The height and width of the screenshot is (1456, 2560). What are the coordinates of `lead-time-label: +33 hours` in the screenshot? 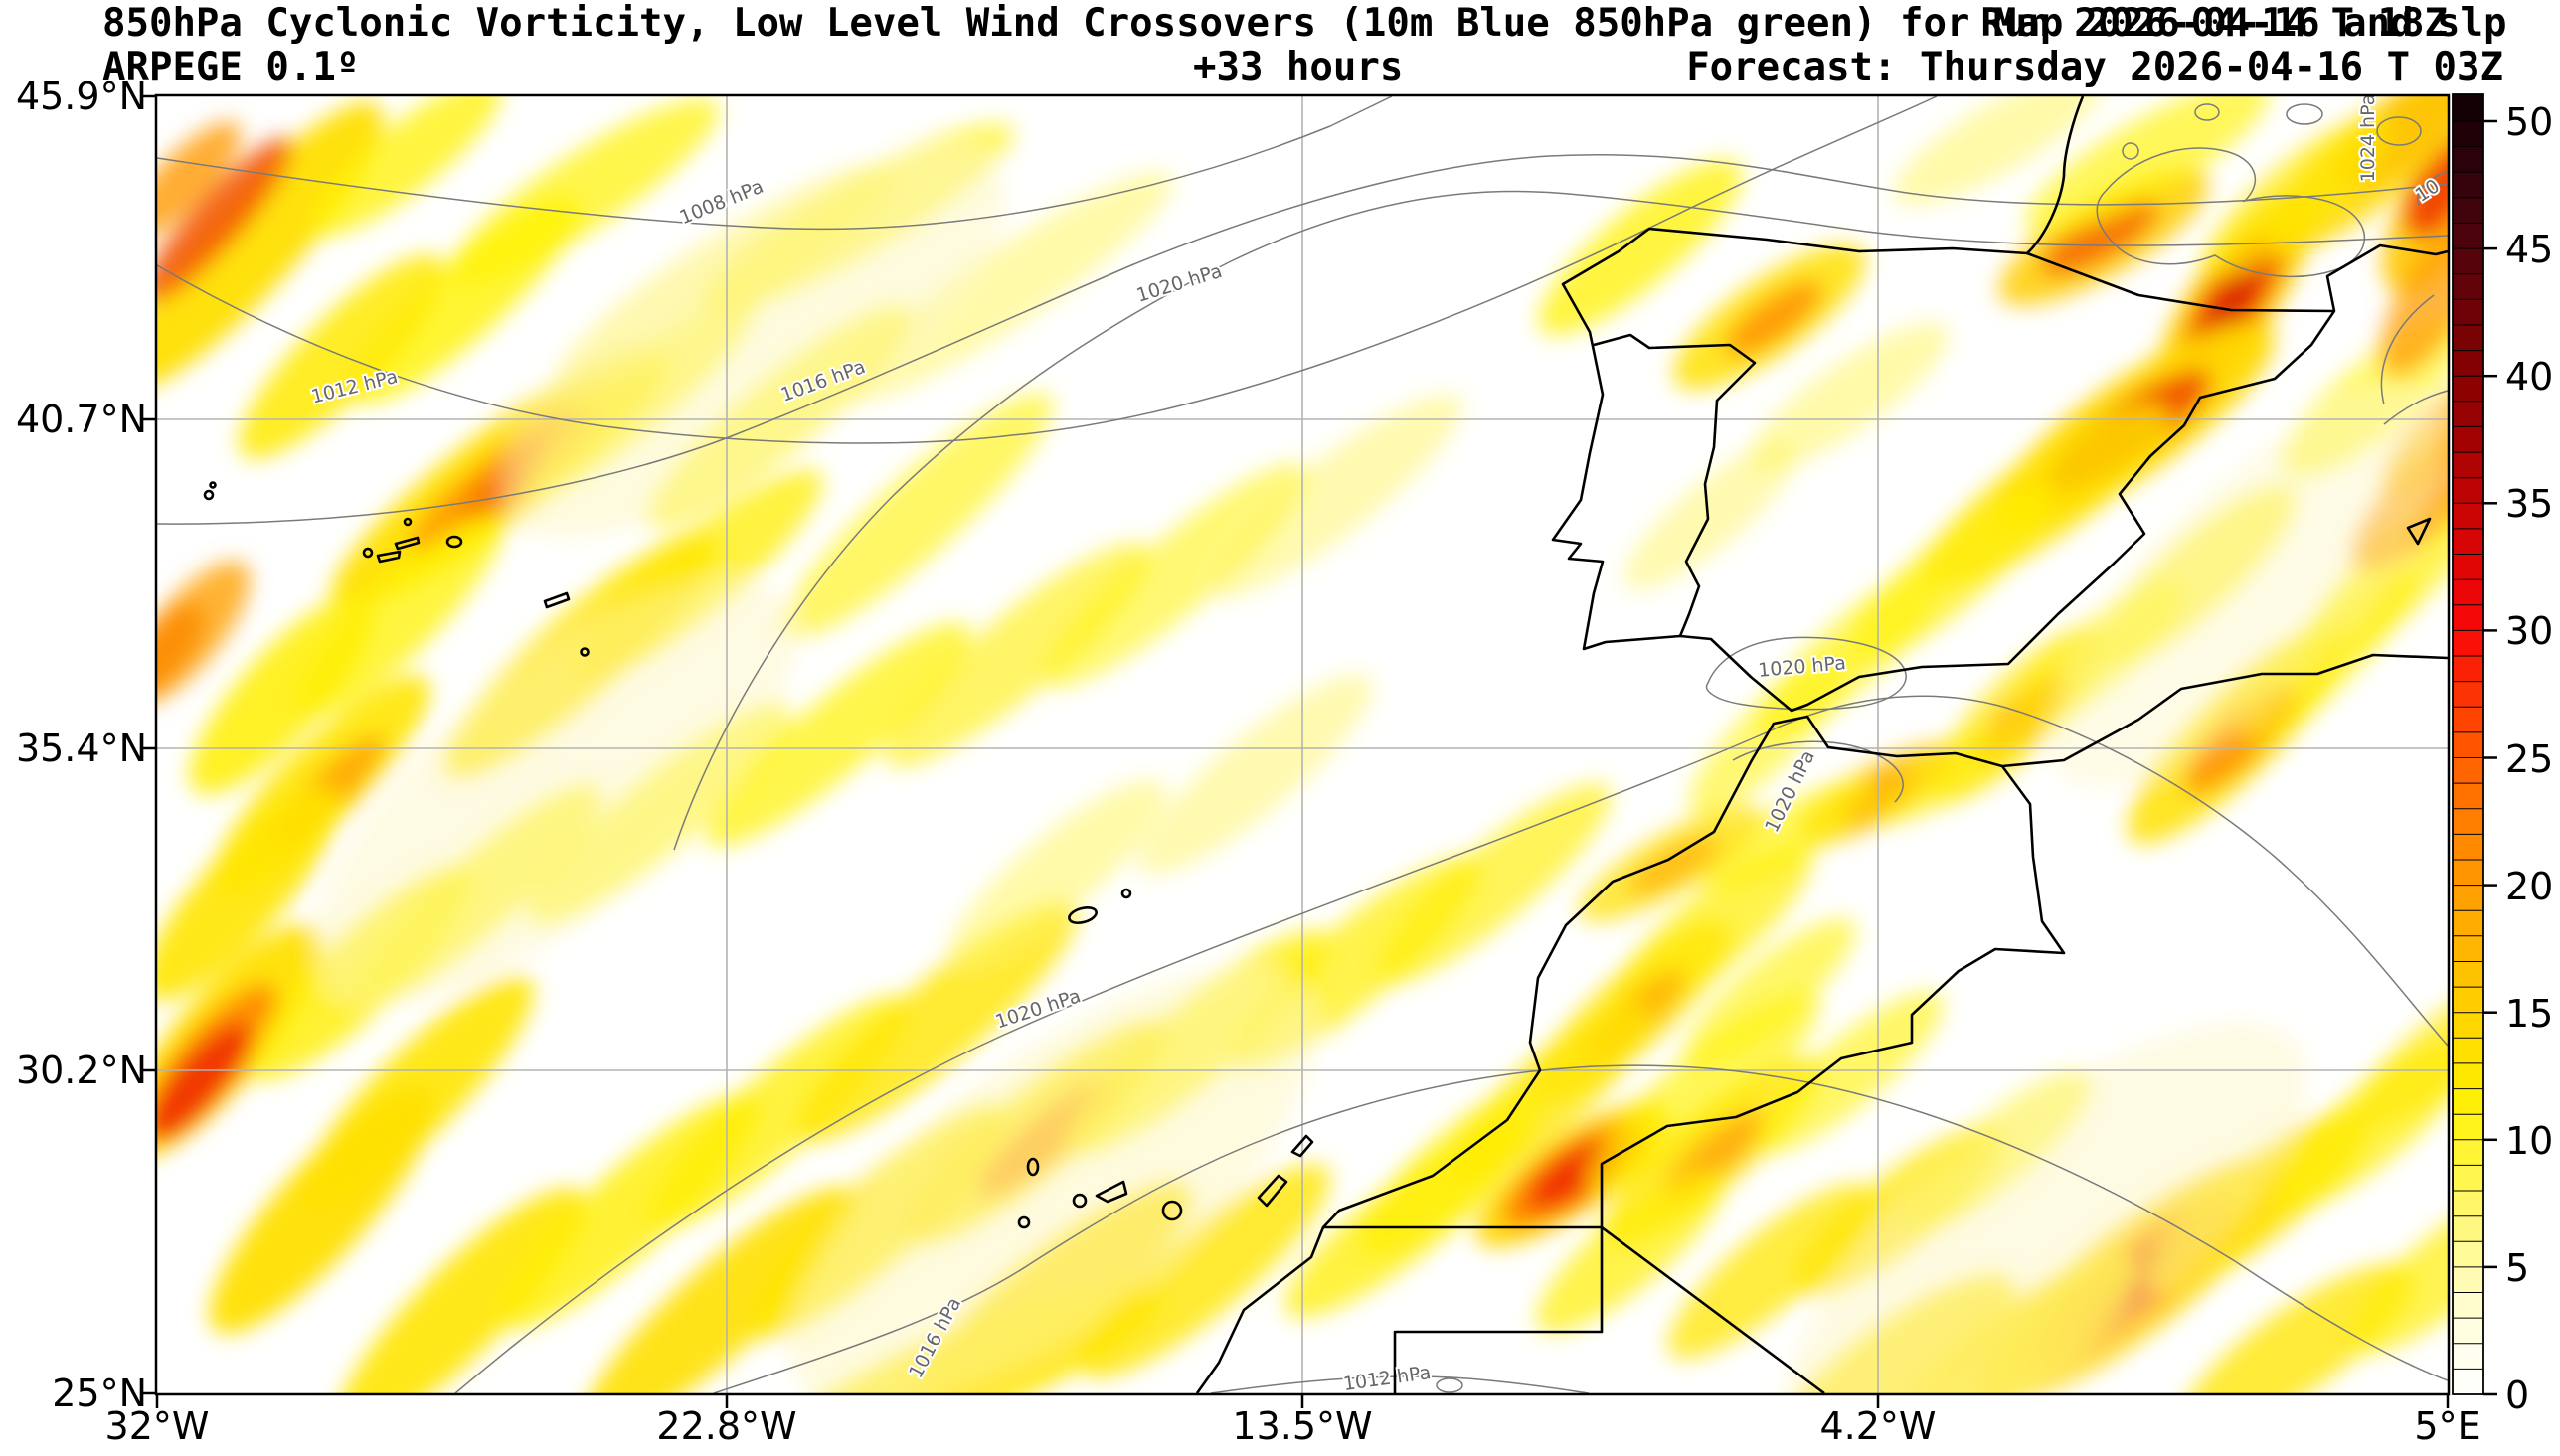 It's located at (1298, 67).